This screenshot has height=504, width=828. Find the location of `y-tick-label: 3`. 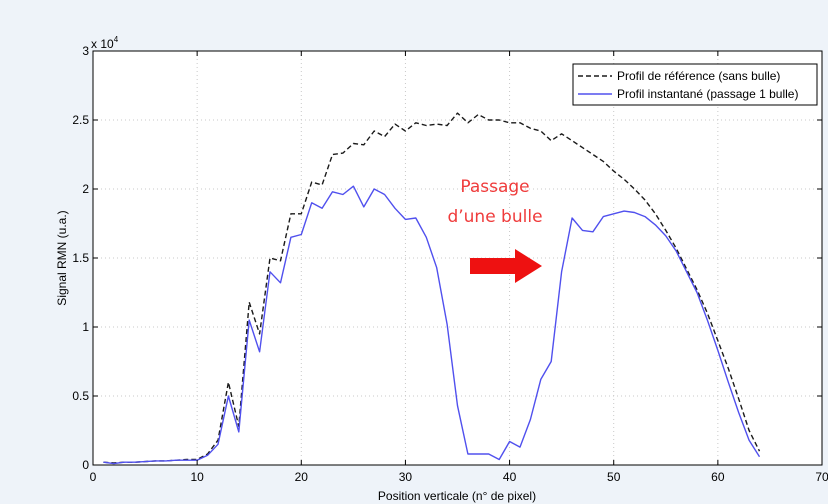

y-tick-label: 3 is located at coordinates (85, 51).